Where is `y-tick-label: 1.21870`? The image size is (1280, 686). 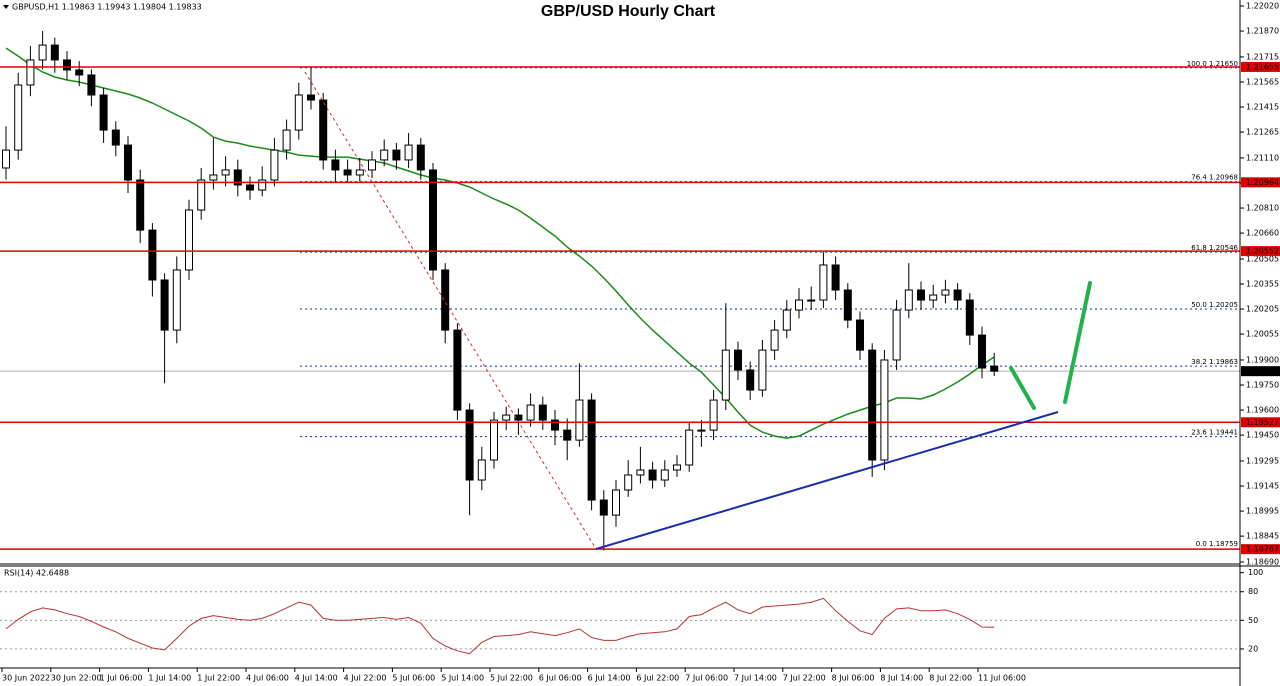 y-tick-label: 1.21870 is located at coordinates (1262, 31).